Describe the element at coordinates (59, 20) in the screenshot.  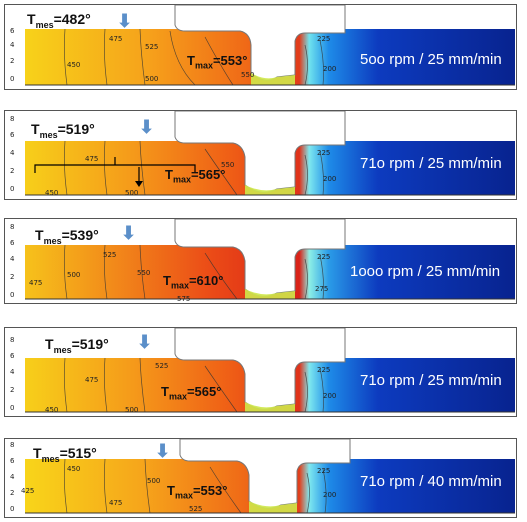
I see `tmes-label: Tmes=482°` at that location.